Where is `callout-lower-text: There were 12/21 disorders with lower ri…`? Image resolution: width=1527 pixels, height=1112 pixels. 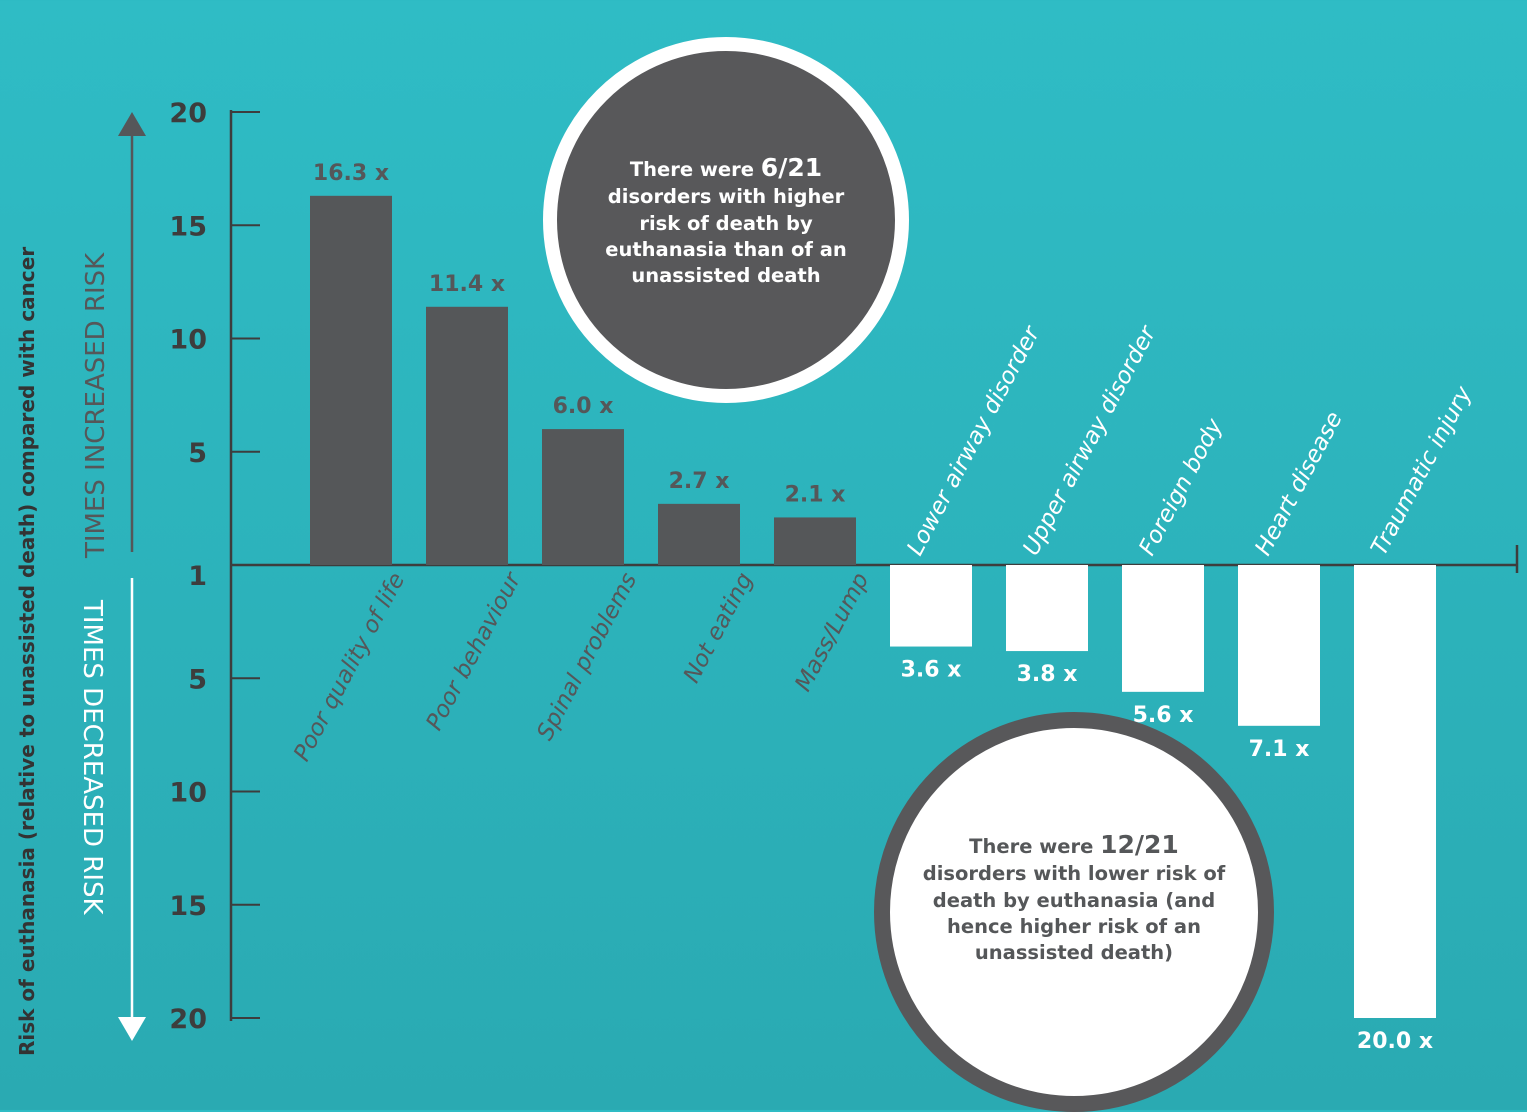 callout-lower-text: There were 12/21 disorders with lower ri… is located at coordinates (1074, 897).